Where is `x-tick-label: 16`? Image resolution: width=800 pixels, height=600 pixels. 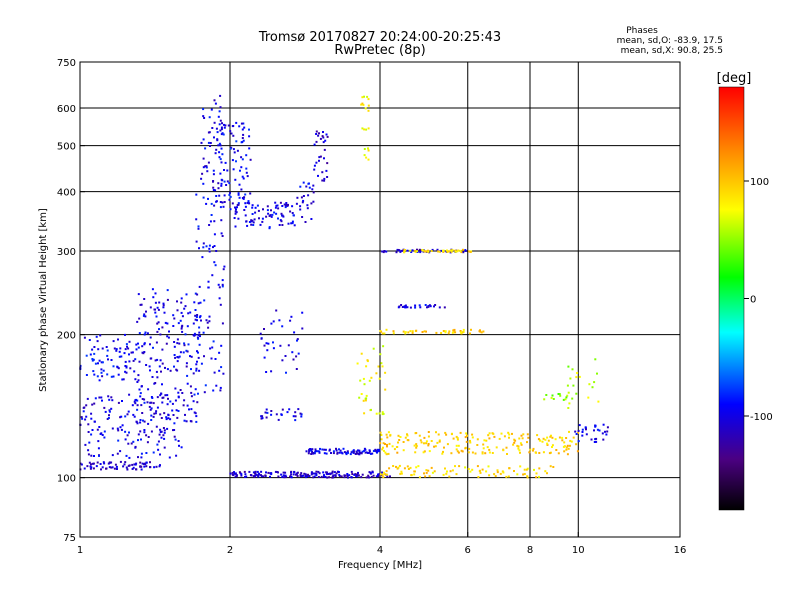 x-tick-label: 16 is located at coordinates (680, 550).